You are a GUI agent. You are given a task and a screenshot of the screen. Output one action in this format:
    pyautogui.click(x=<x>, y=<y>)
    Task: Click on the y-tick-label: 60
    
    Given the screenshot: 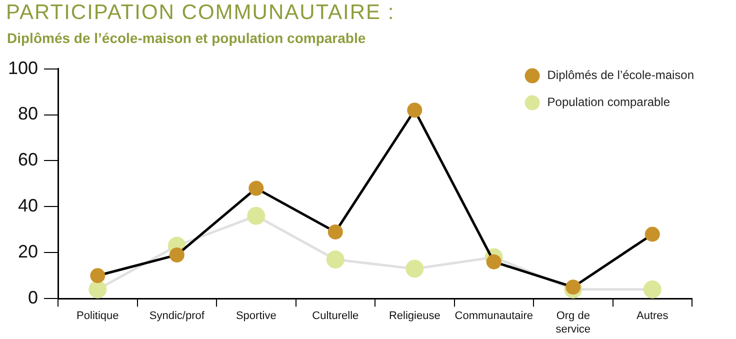 What is the action you would take?
    pyautogui.click(x=28, y=160)
    